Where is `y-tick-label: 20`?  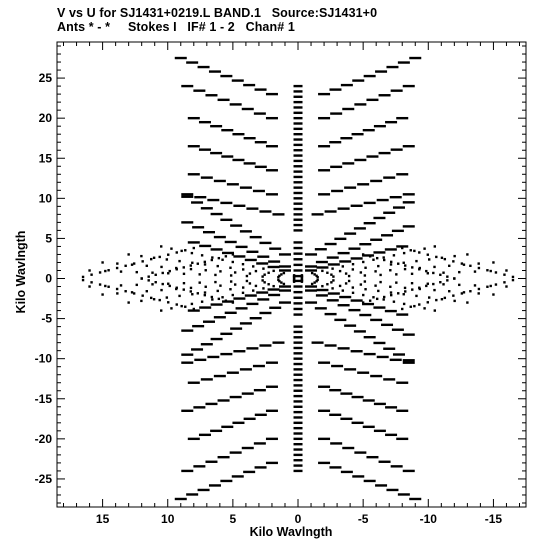
y-tick-label: 20 is located at coordinates (46, 118).